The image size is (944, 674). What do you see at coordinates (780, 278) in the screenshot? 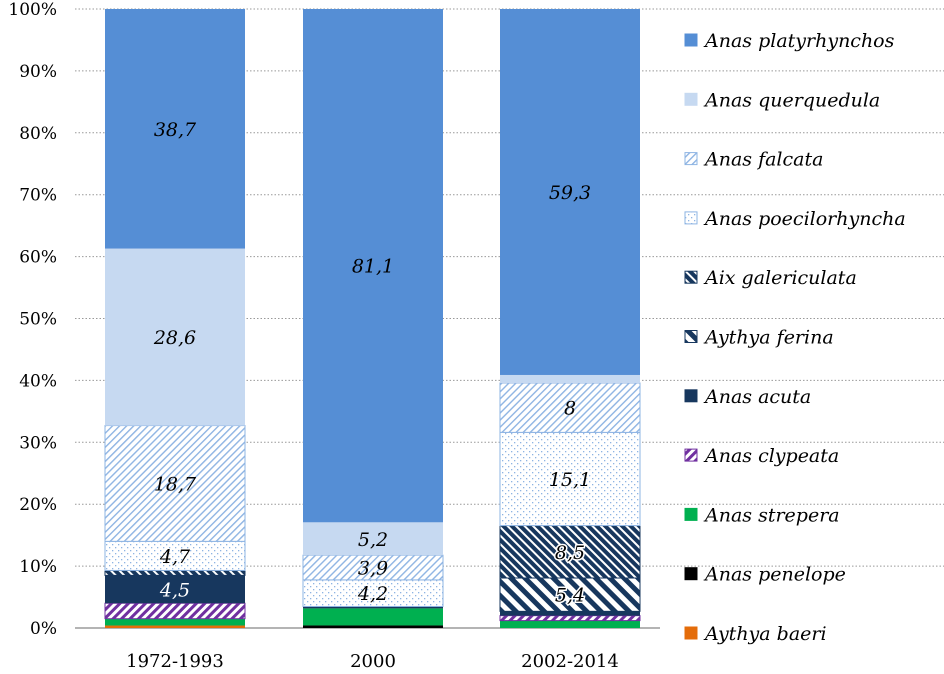
I see `legend-label: Aix galericulata` at bounding box center [780, 278].